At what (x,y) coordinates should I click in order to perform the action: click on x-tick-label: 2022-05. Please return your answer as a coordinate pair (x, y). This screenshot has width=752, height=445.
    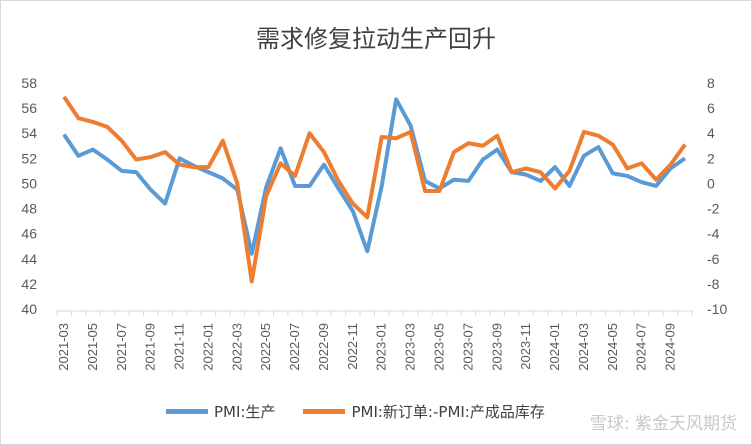
    Looking at the image, I should click on (265, 347).